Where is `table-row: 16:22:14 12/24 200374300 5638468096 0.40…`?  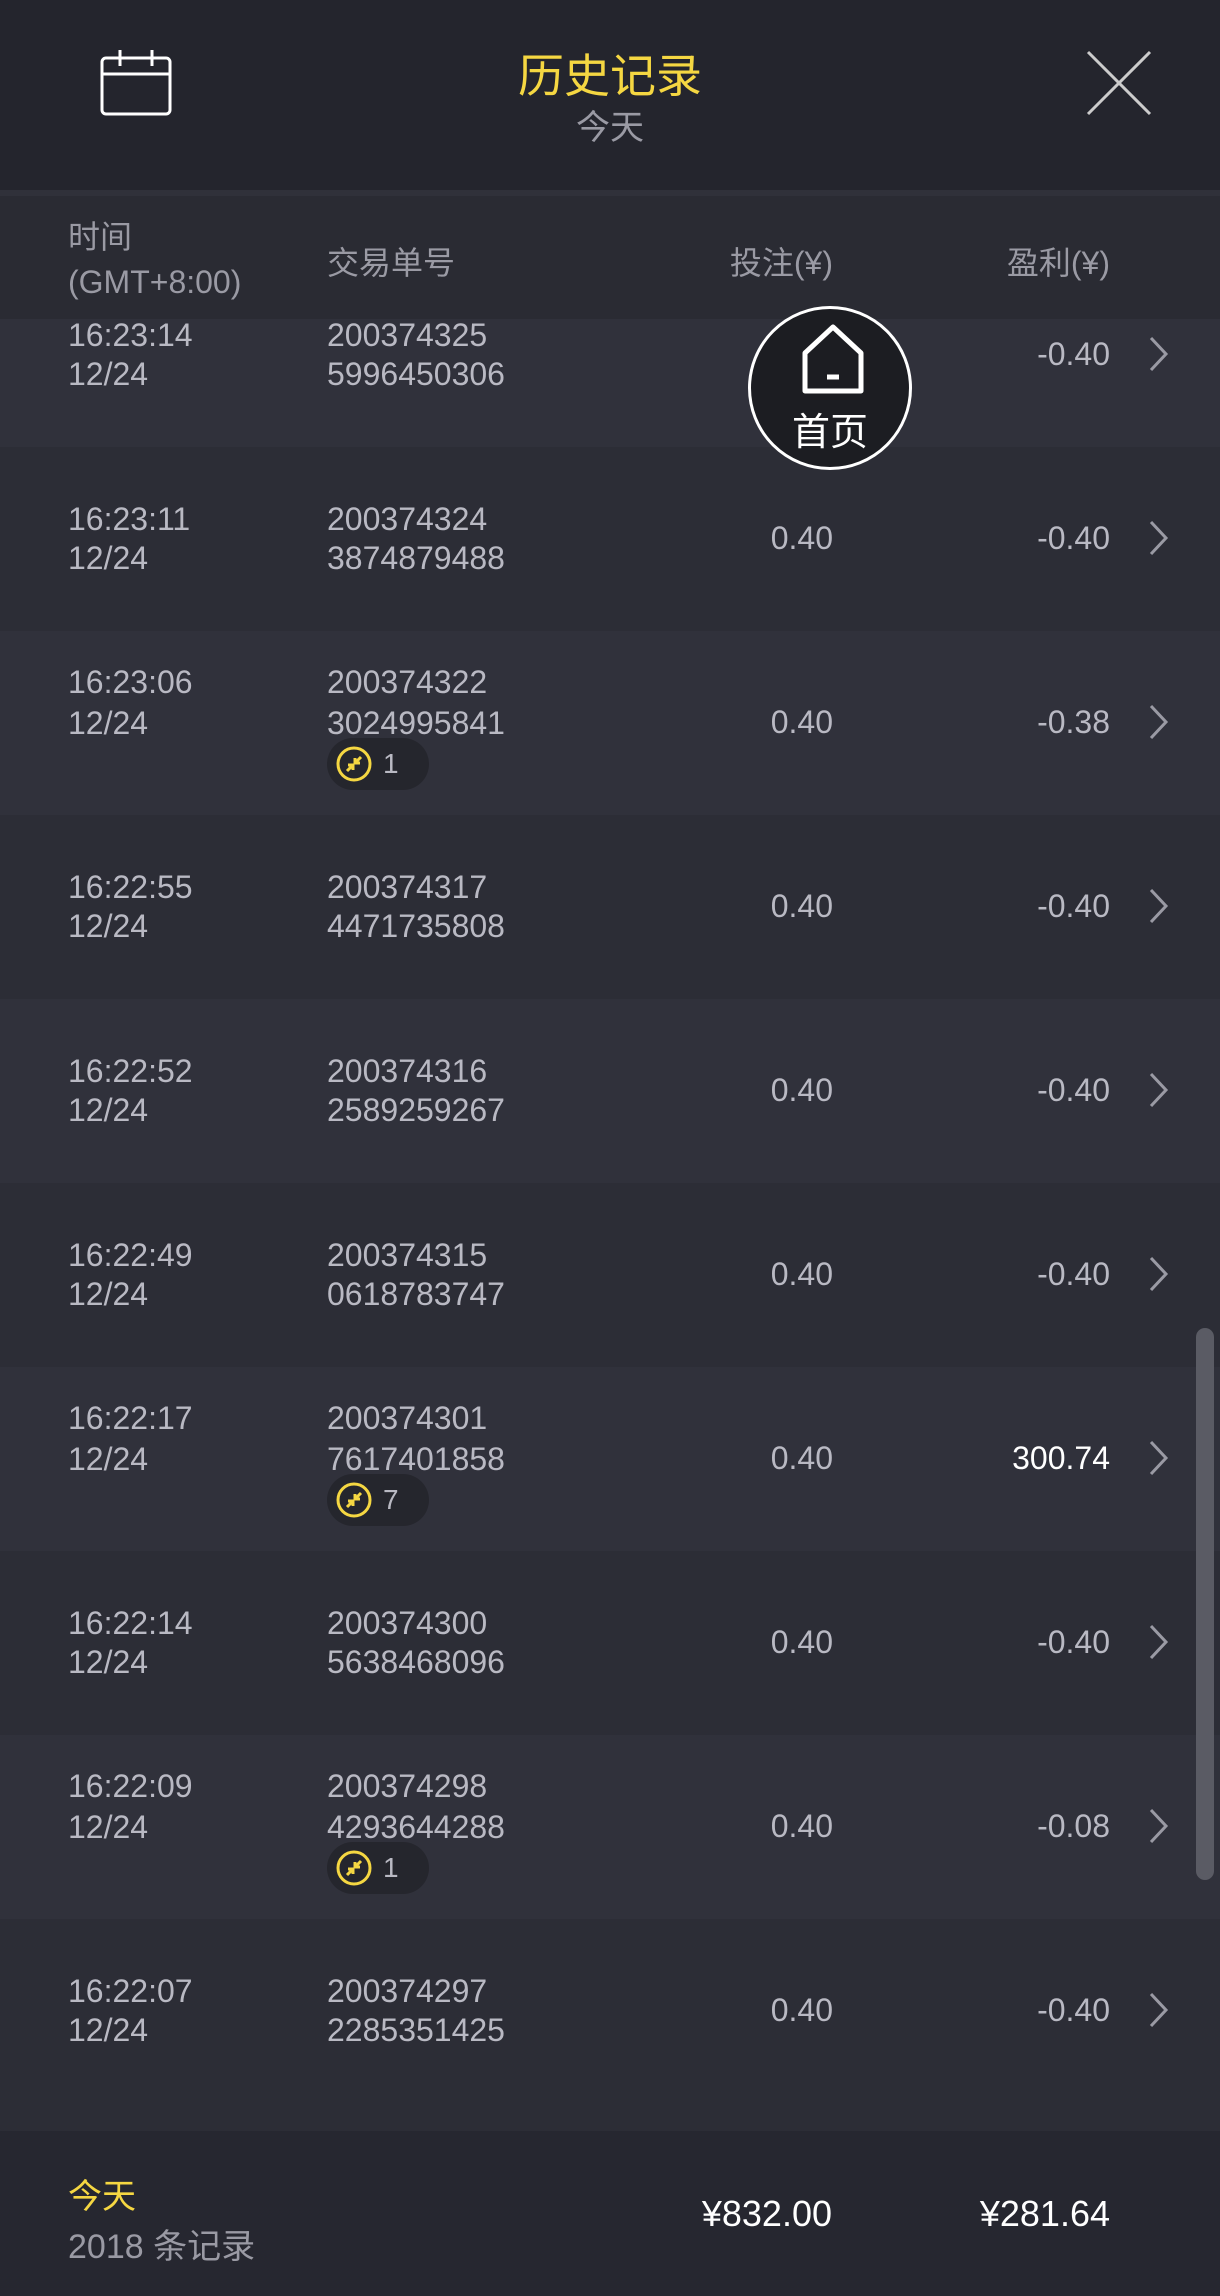 table-row: 16:22:14 12/24 200374300 5638468096 0.40… is located at coordinates (610, 1643).